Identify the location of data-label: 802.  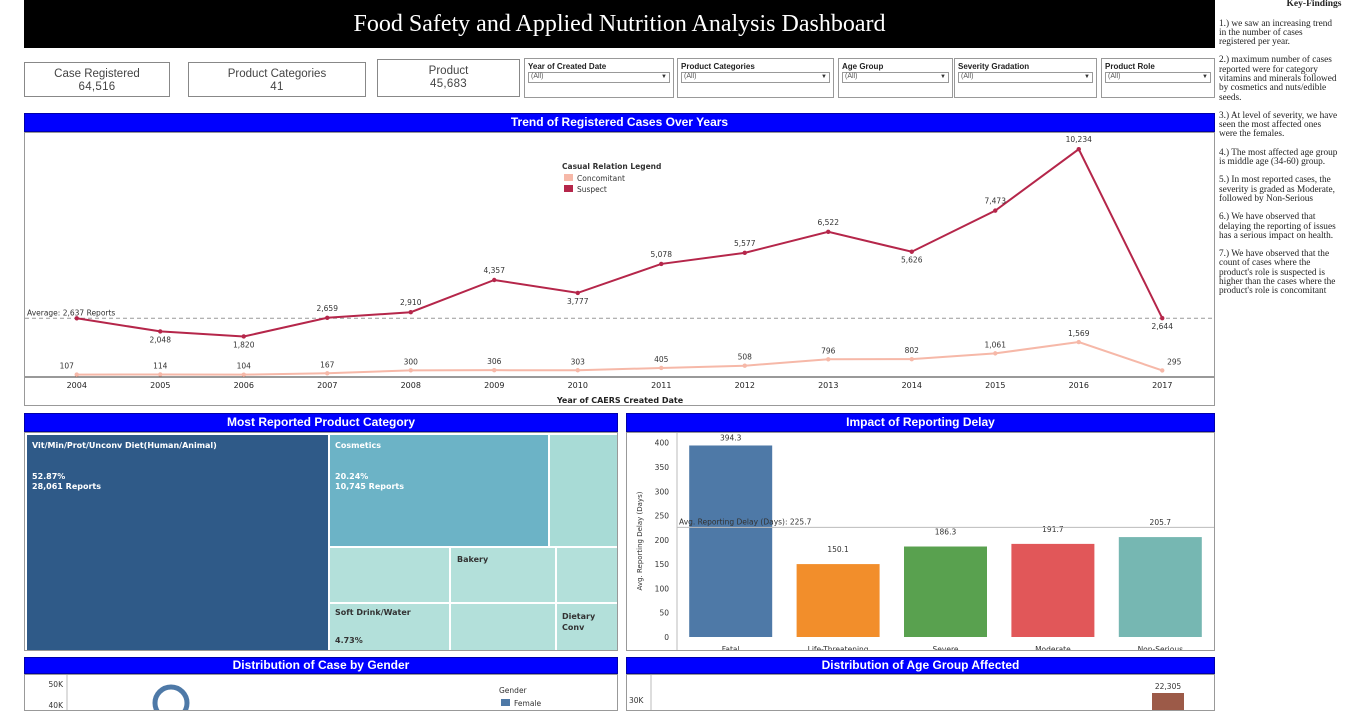
(912, 350).